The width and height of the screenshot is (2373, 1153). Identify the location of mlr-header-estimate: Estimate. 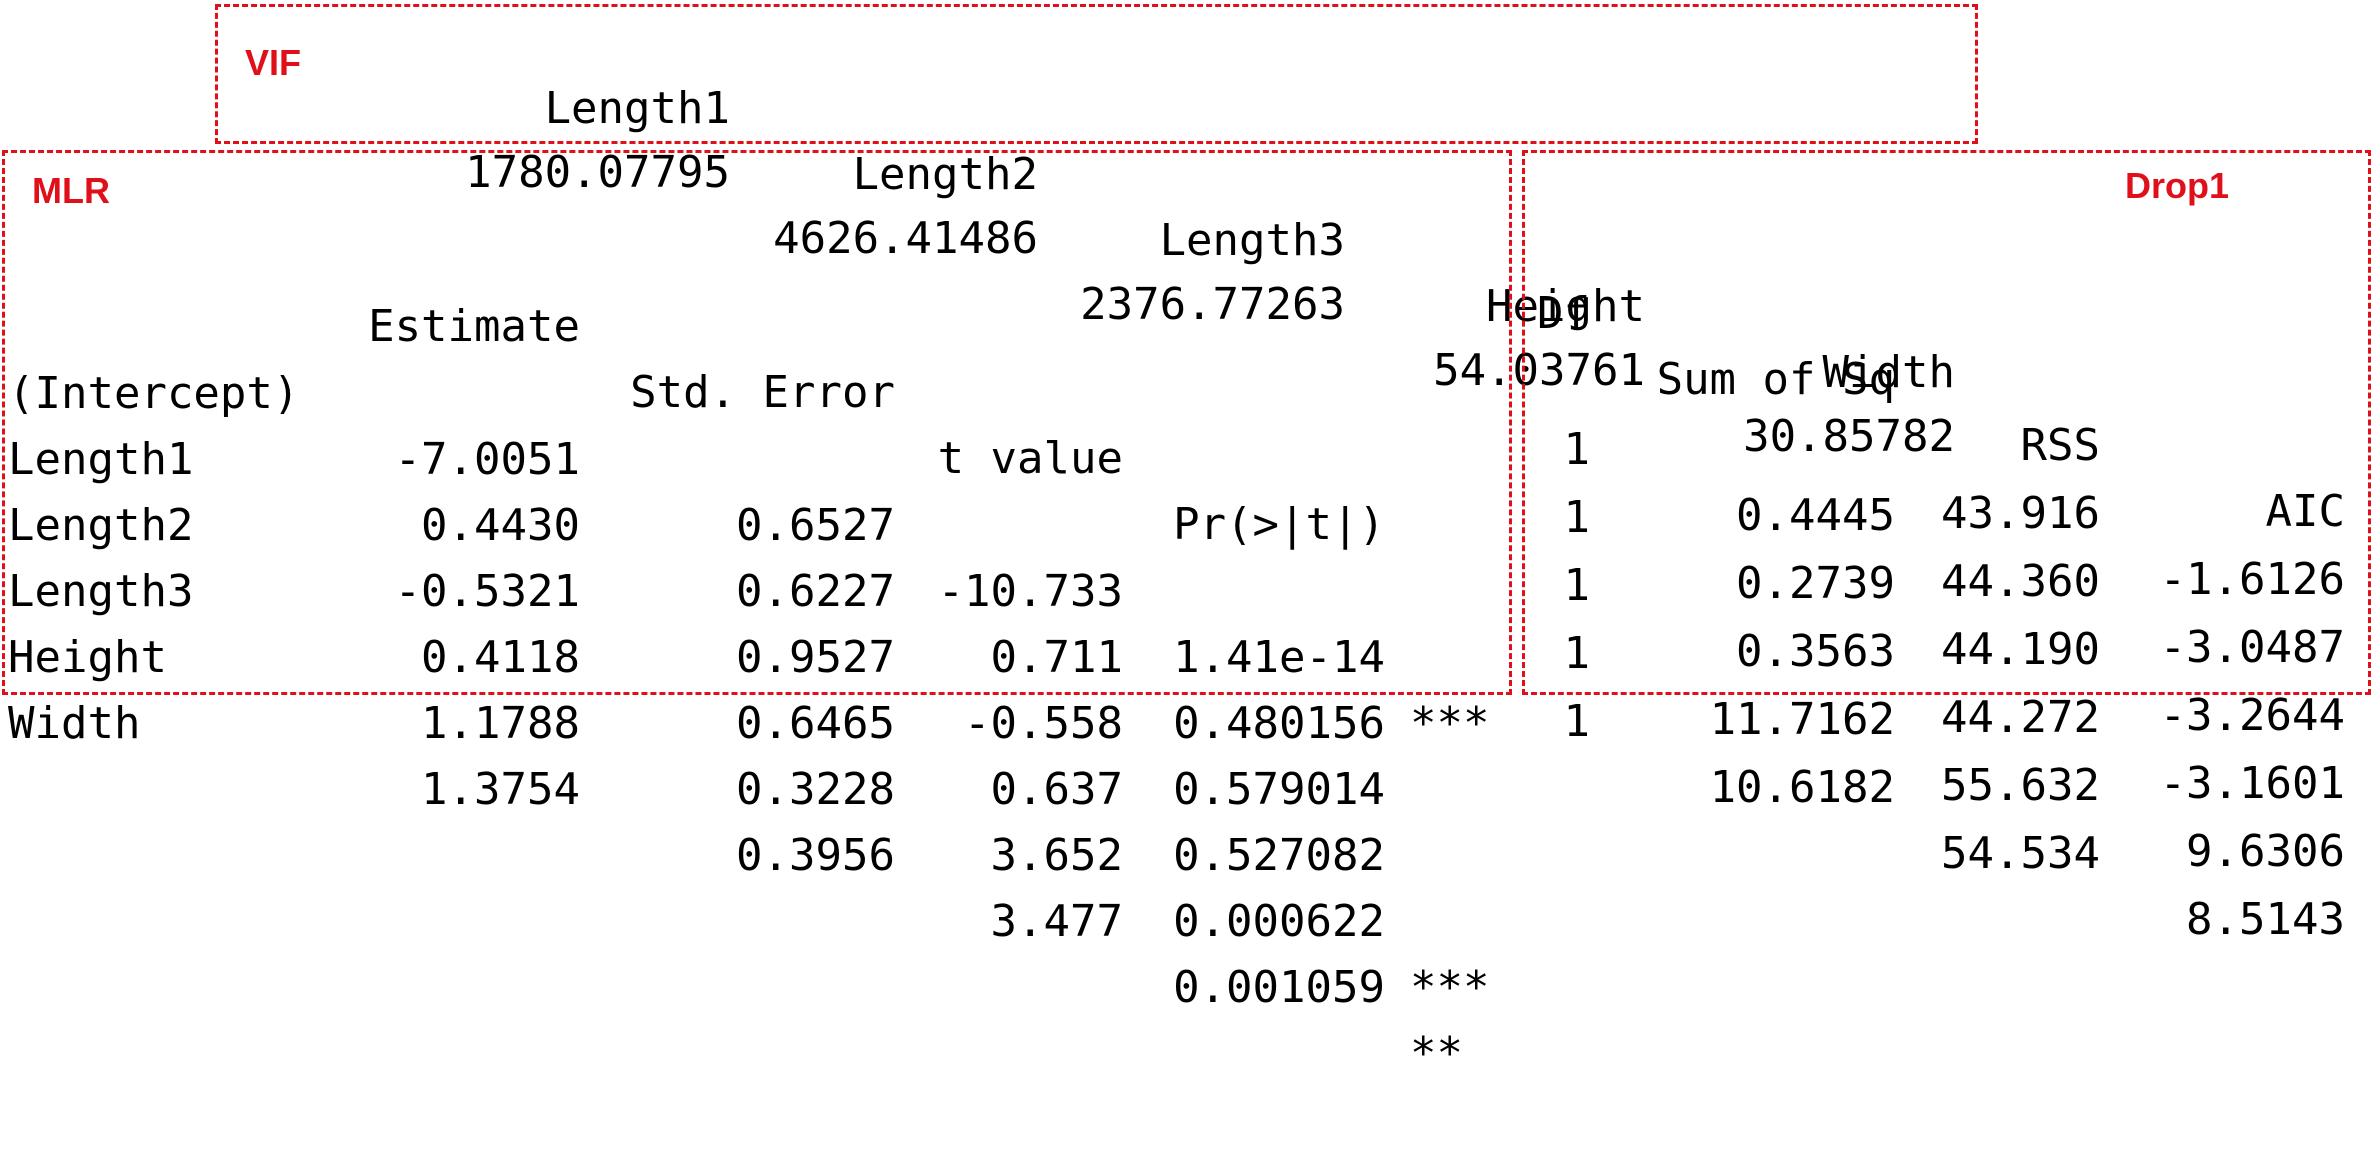
(474, 326).